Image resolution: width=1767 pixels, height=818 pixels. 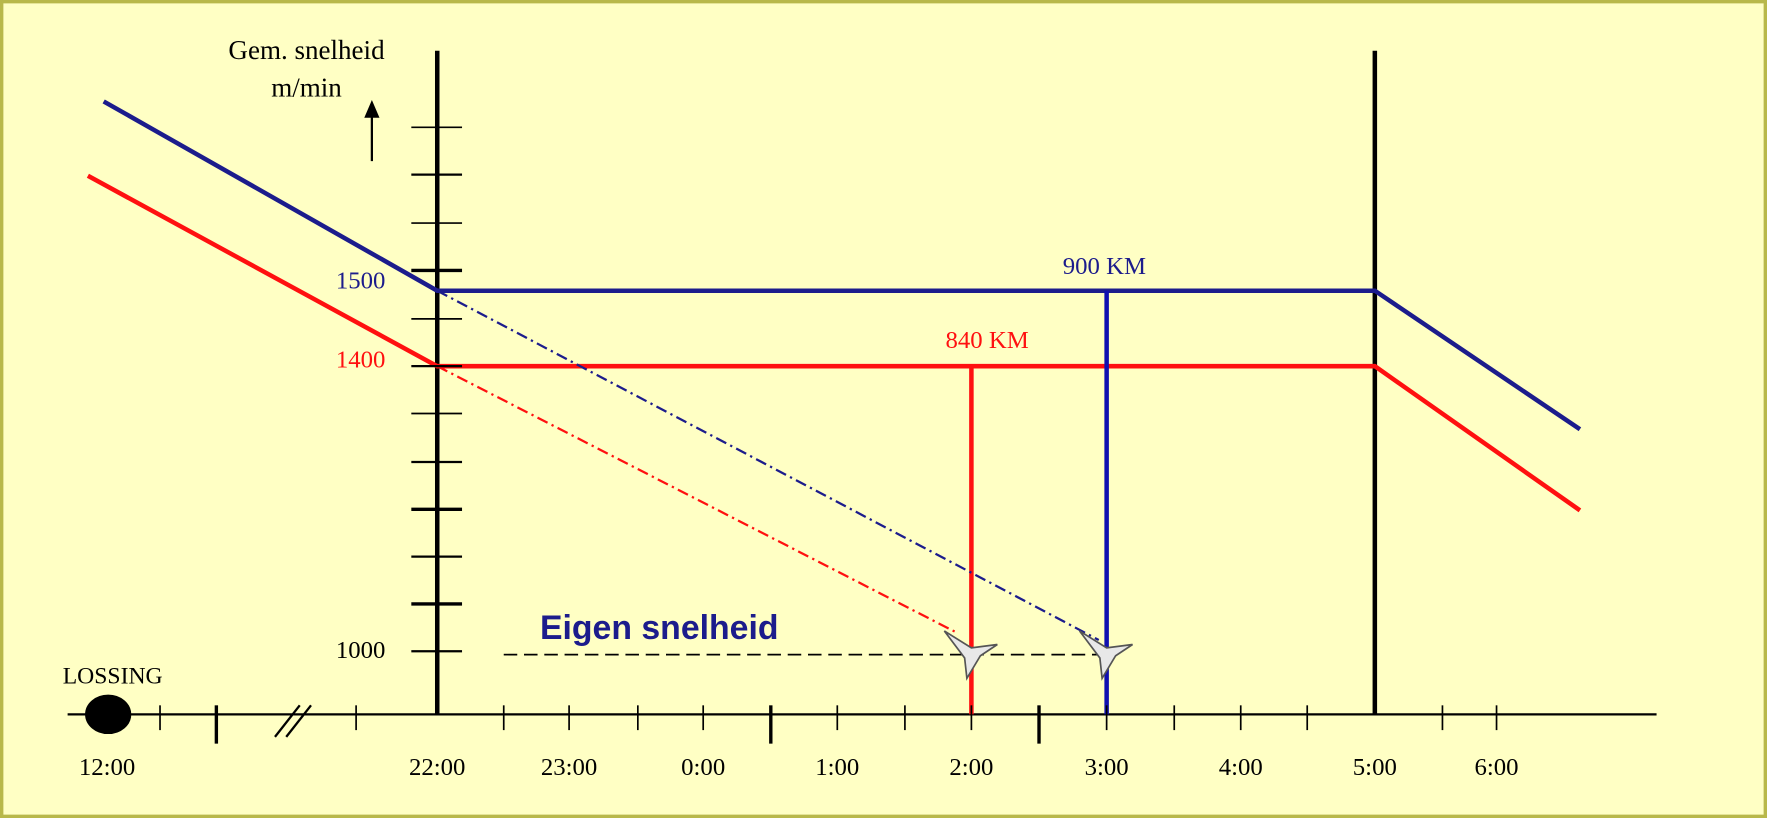 I want to click on time-label: 3:00, so click(x=1107, y=767).